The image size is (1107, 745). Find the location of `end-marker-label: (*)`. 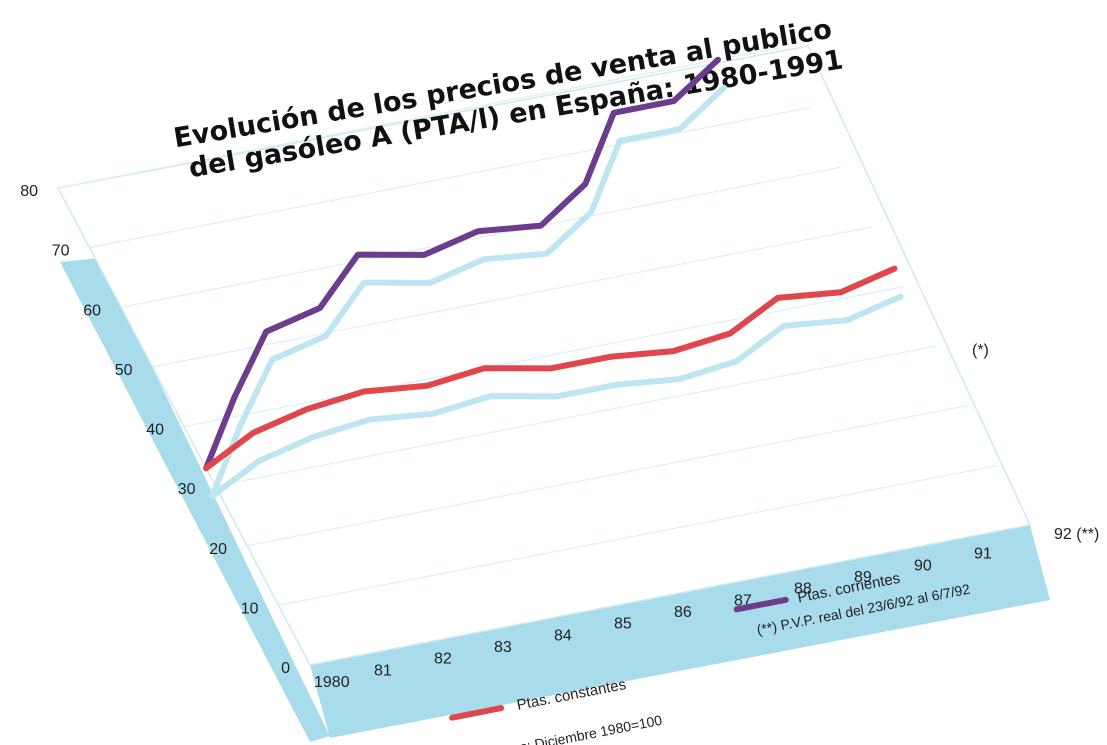

end-marker-label: (*) is located at coordinates (980, 350).